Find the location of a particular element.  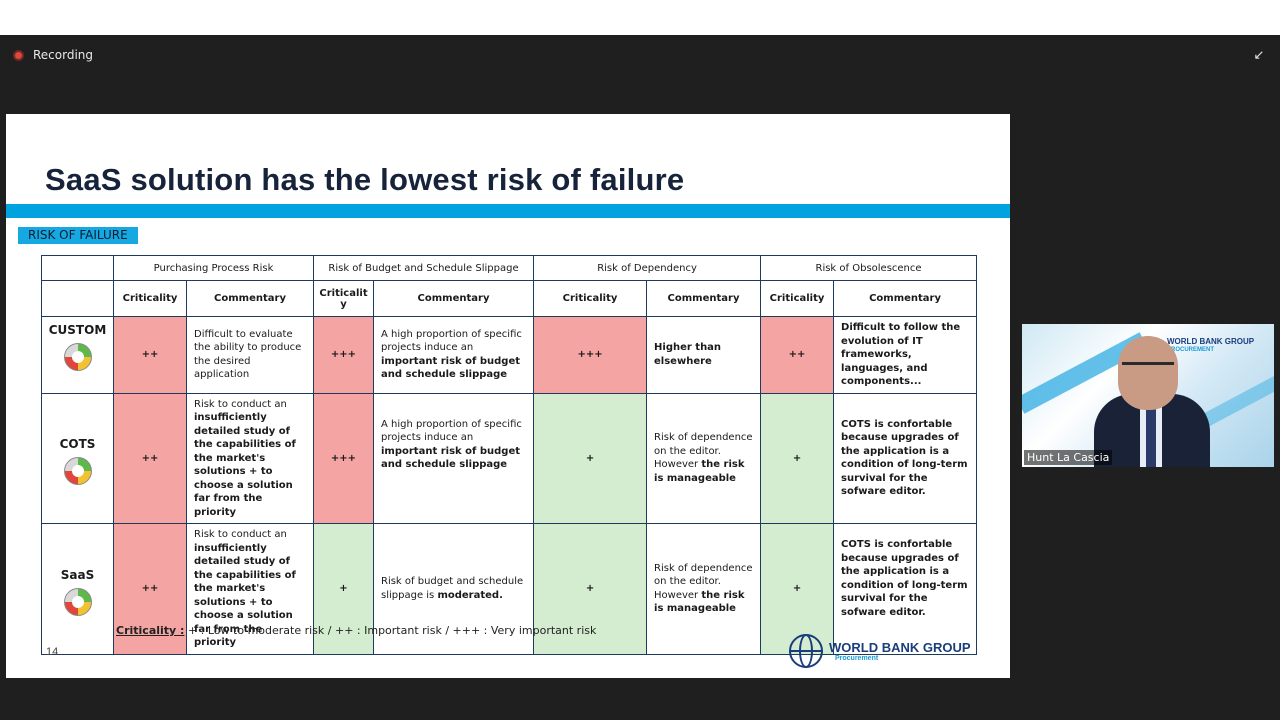

recording-dot-icon is located at coordinates (18, 55).